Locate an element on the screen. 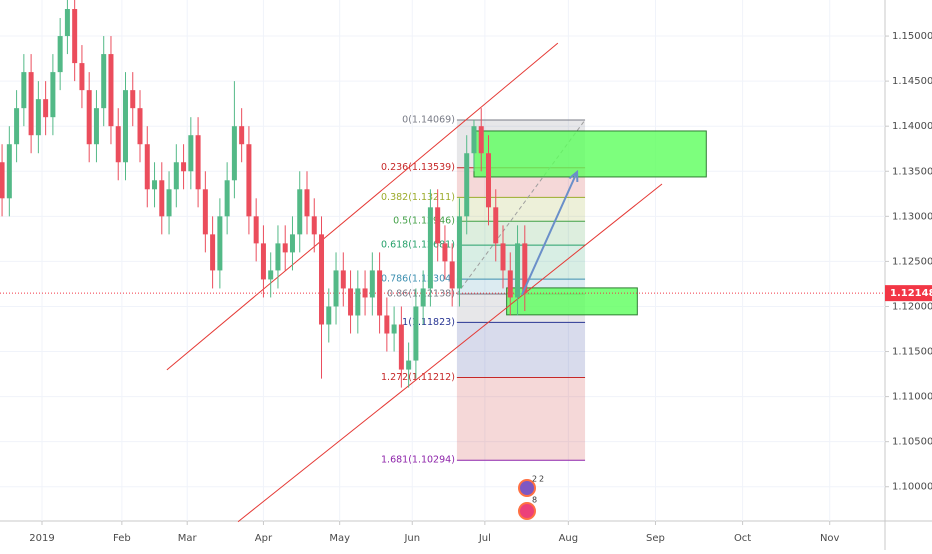 This screenshot has height=554, width=932. y-tick-label: 1.13000 is located at coordinates (912, 216).